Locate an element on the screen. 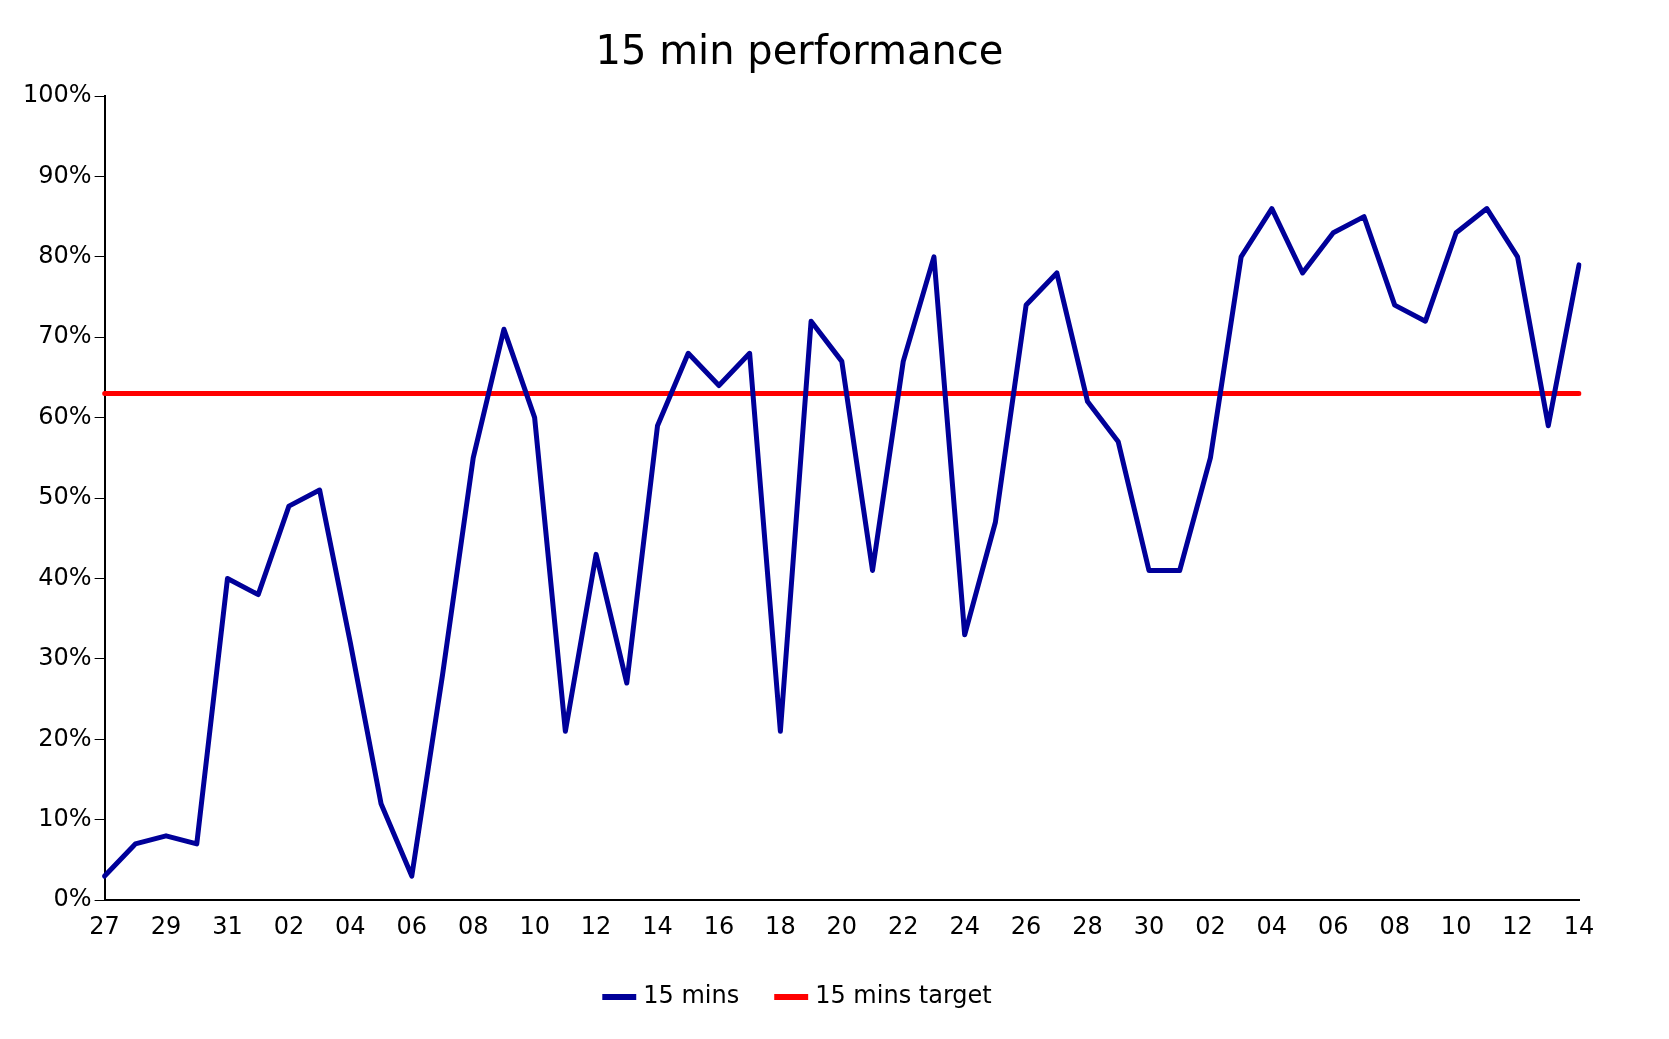 This screenshot has height=1039, width=1669. x-tick-label: 27 is located at coordinates (104, 925).